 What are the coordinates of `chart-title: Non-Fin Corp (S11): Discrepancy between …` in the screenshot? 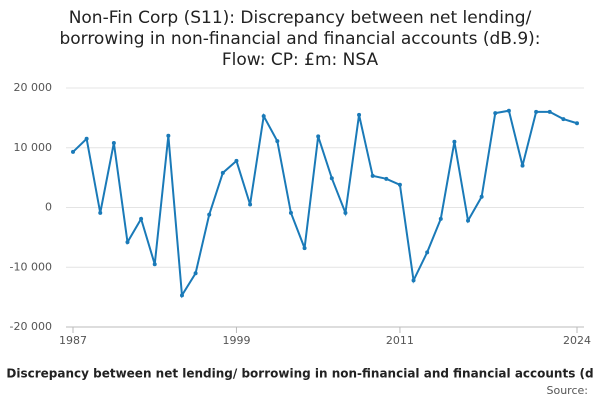 It's located at (300, 18).